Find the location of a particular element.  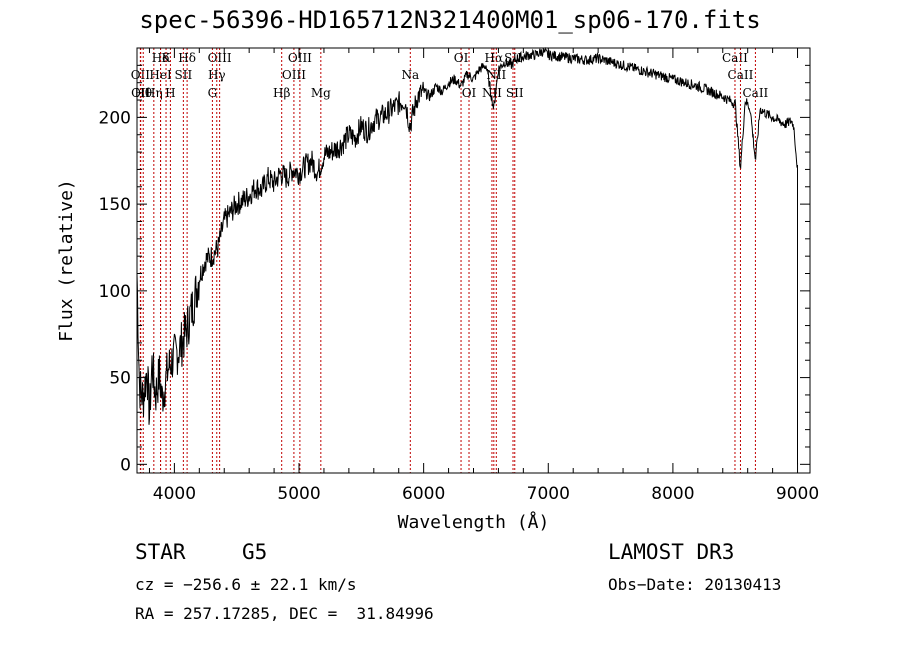

y-tick-label: 50 is located at coordinates (120, 379).